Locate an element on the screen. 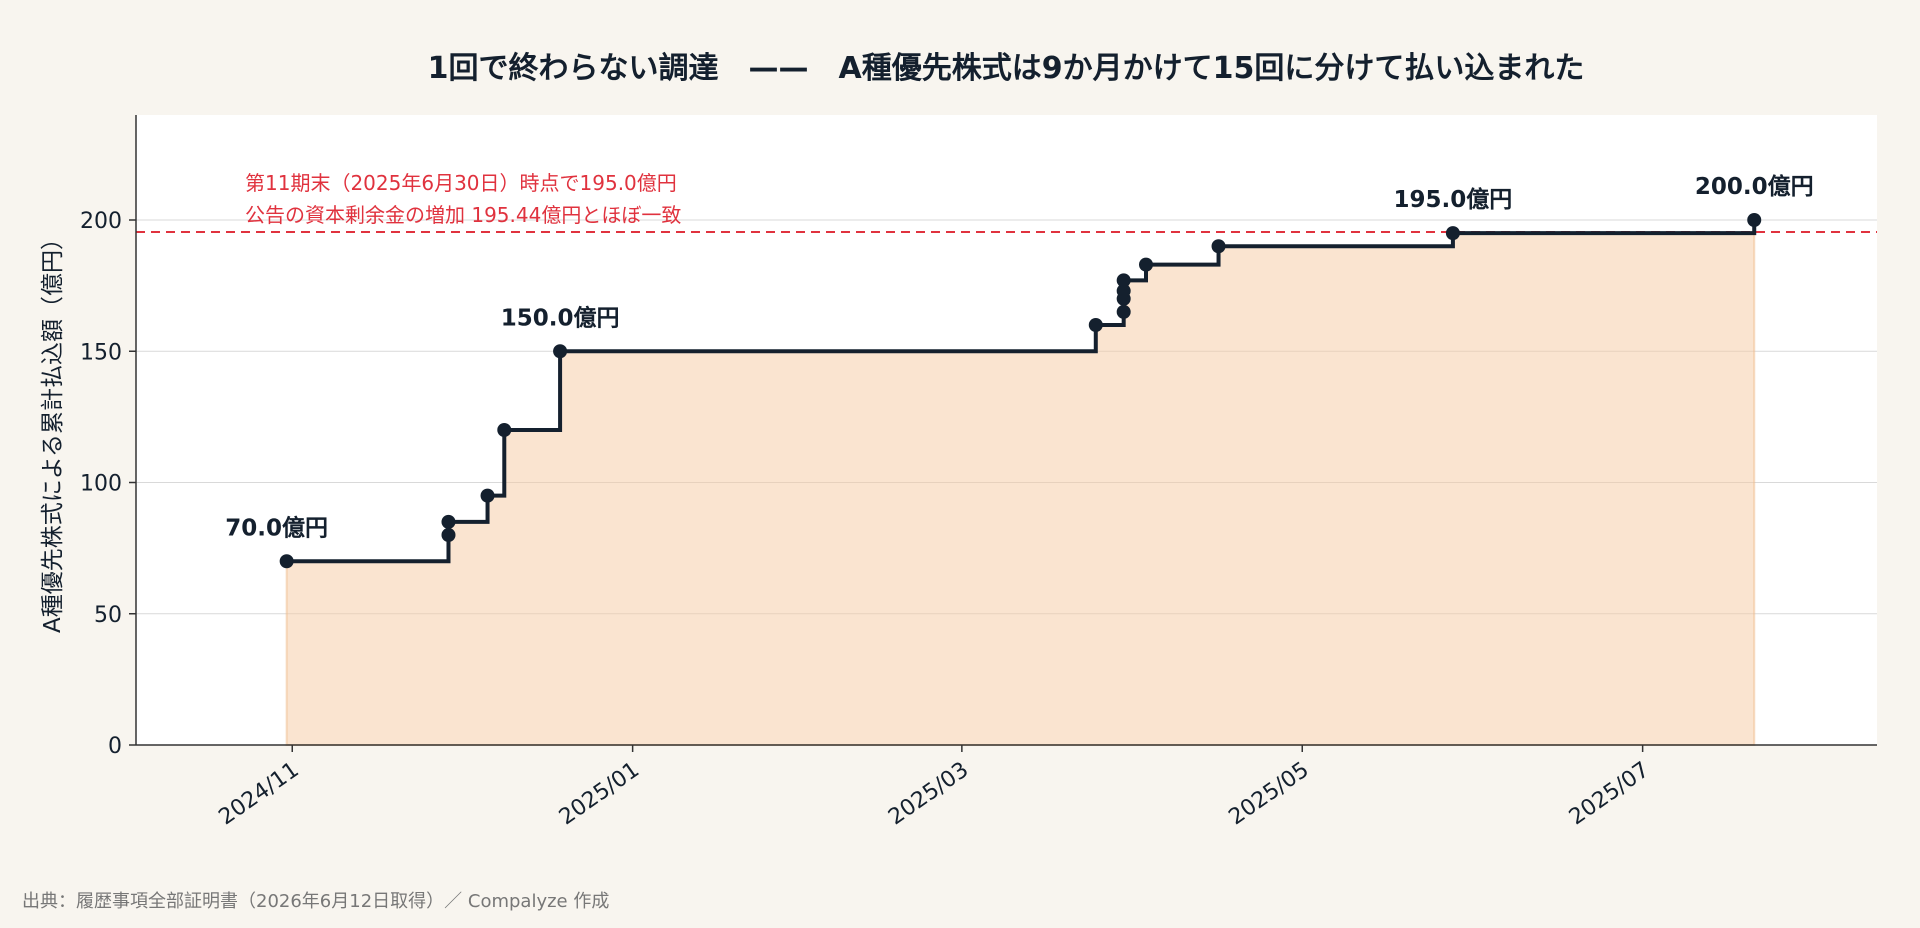 Image resolution: width=1920 pixels, height=928 pixels. reference-annotation-line-2: 公告の資本剰余金の増加 195.44億円とほぼ一致 is located at coordinates (463, 215).